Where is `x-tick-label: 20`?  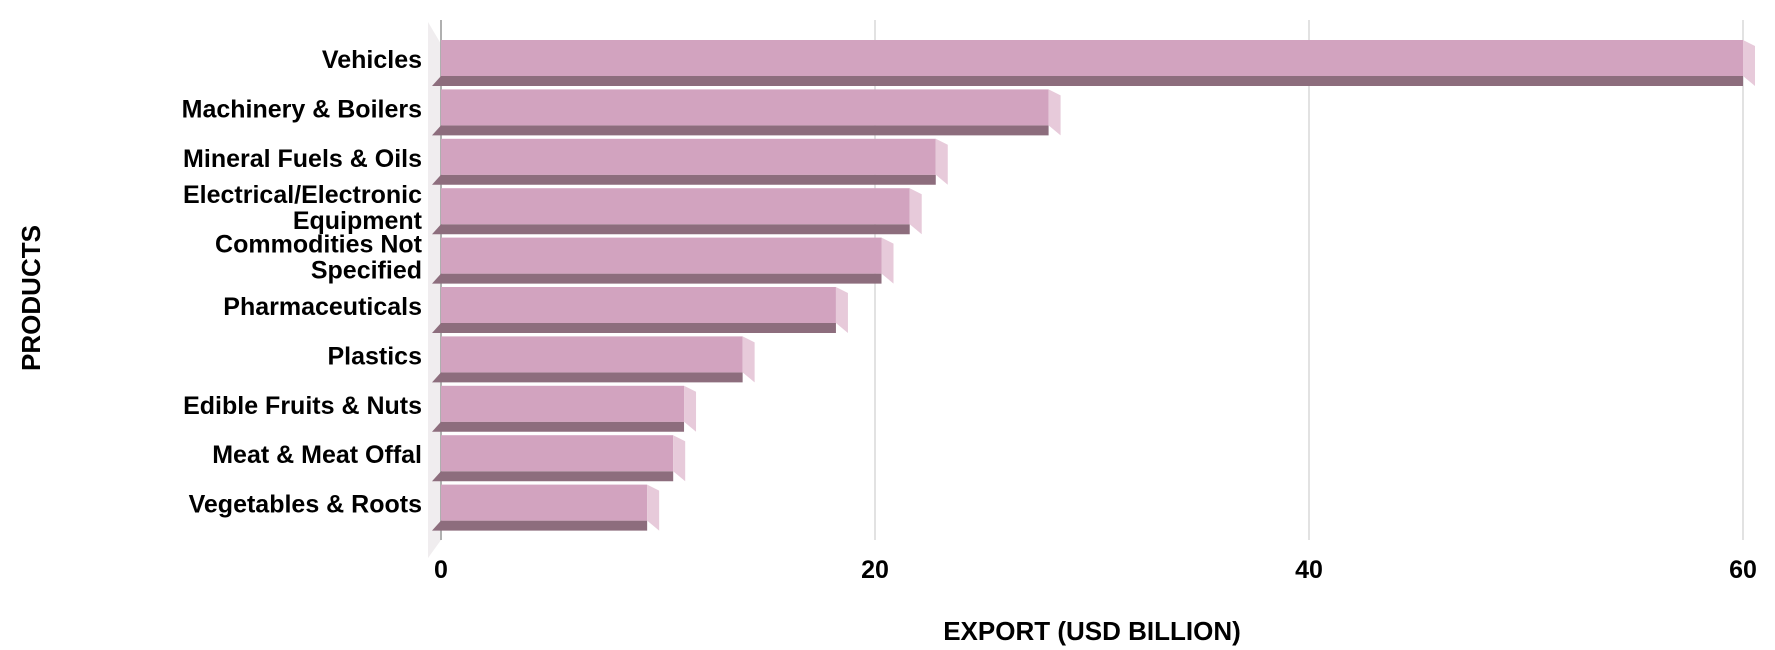
x-tick-label: 20 is located at coordinates (875, 570).